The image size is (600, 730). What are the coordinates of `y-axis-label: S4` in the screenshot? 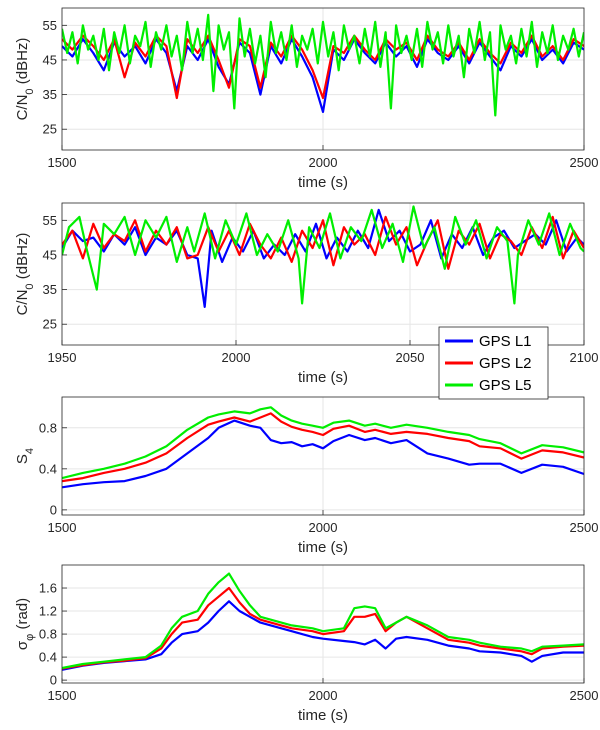 It's located at (25, 456).